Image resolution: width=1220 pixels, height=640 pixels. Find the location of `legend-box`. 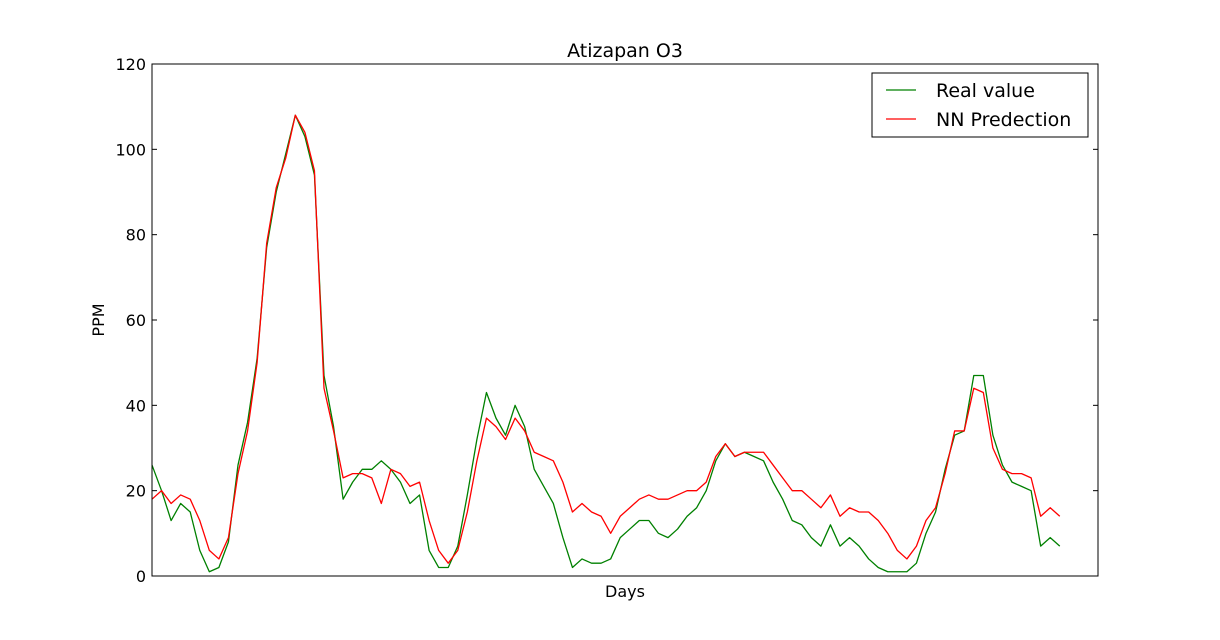

legend-box is located at coordinates (980, 105).